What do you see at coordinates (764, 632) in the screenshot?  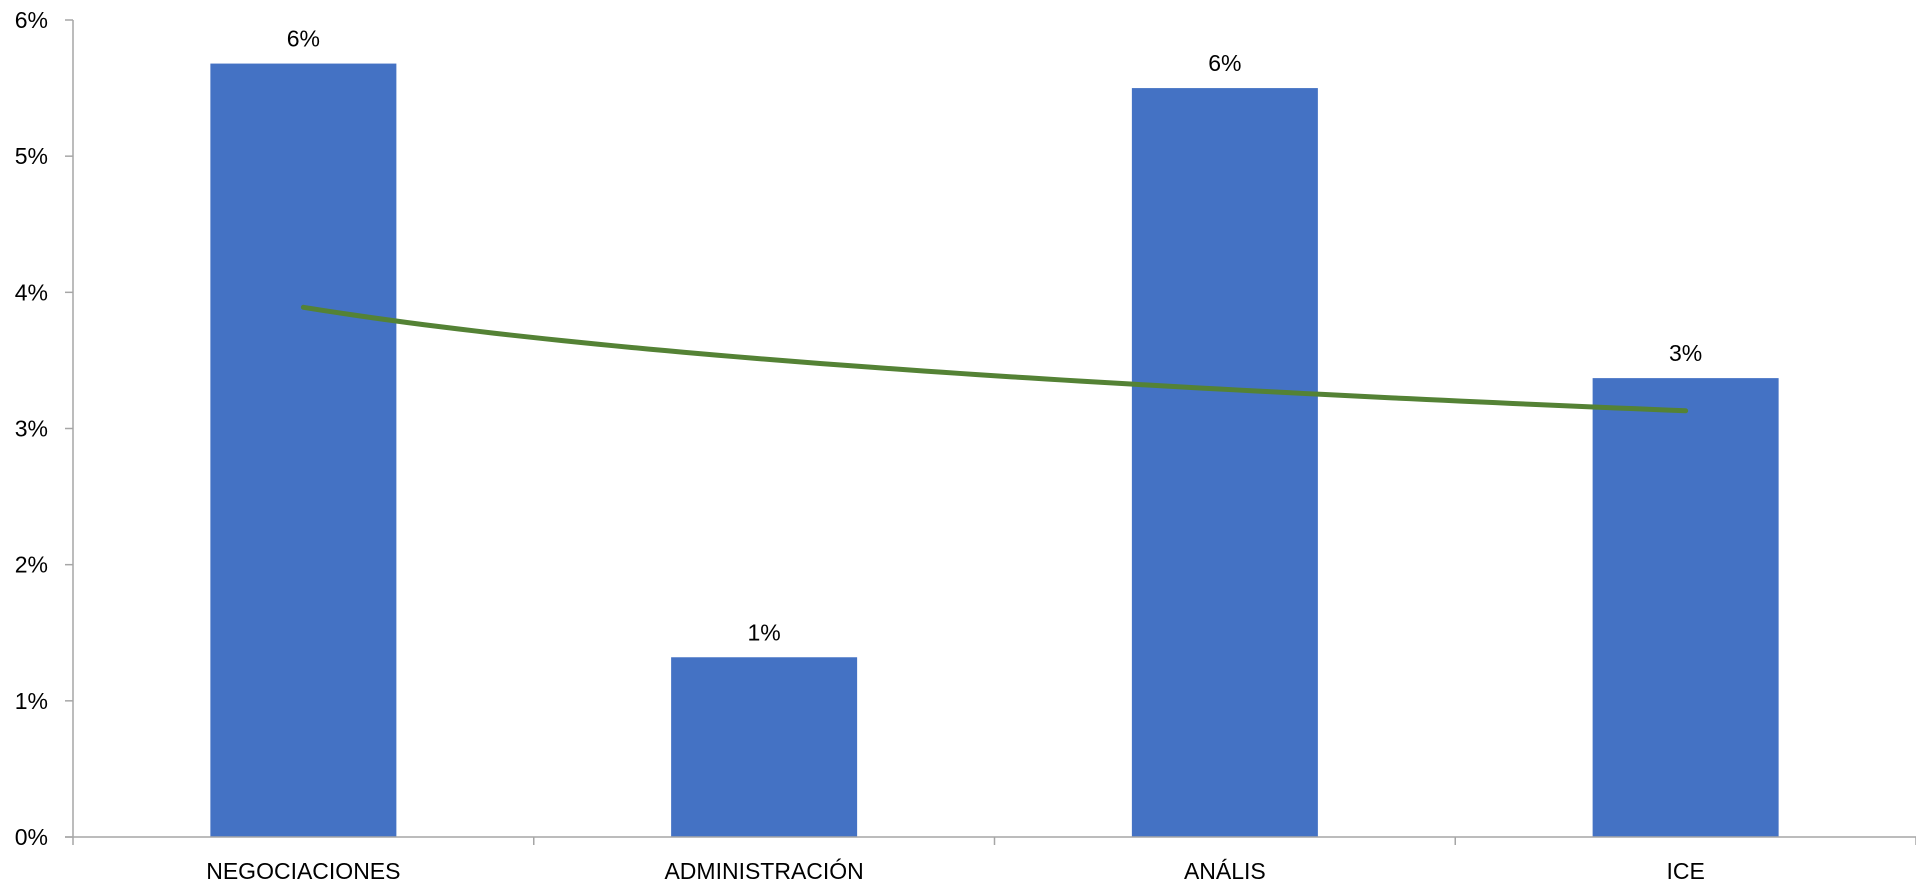 I see `data-label: 1%` at bounding box center [764, 632].